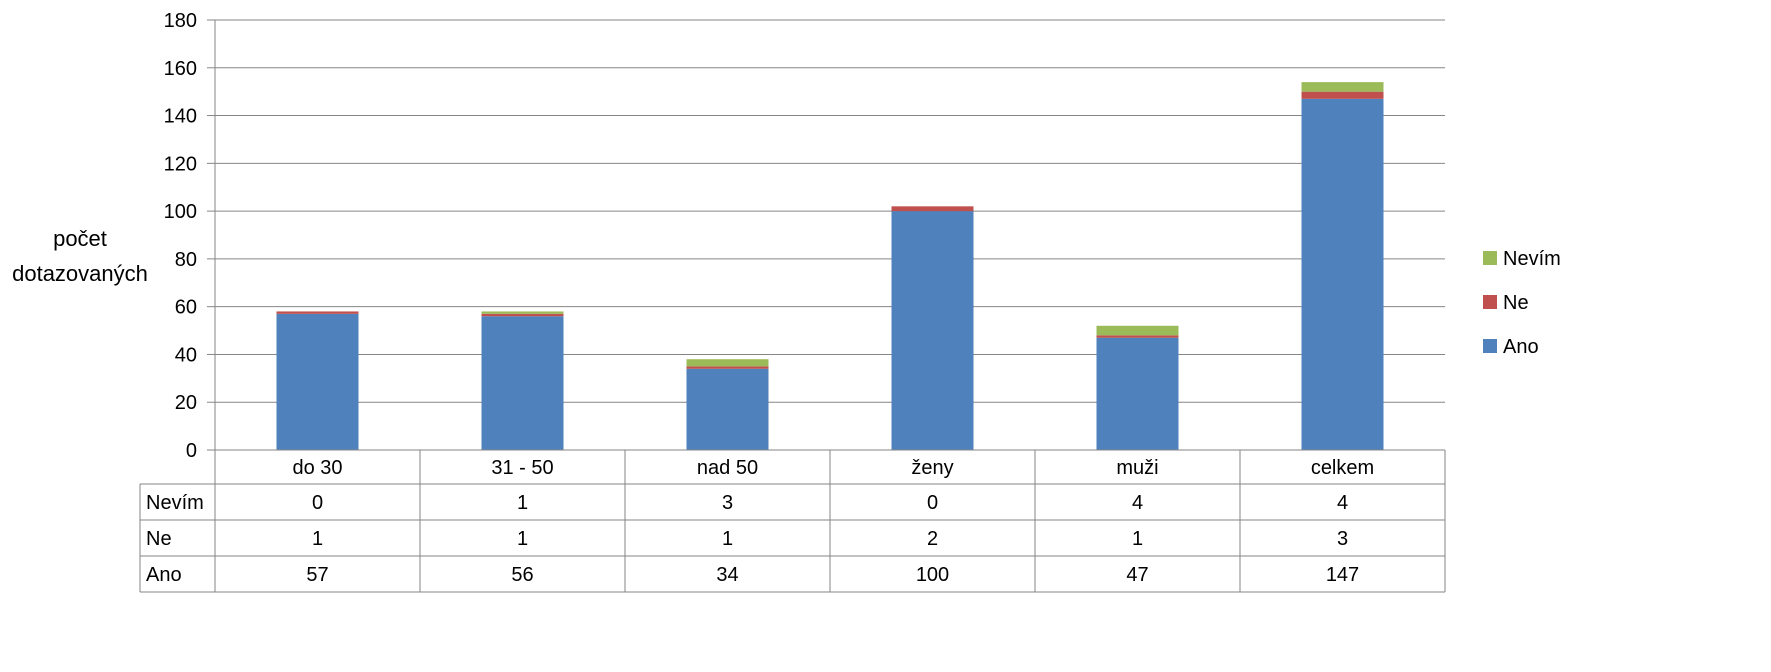 This screenshot has width=1771, height=672. Describe the element at coordinates (1521, 347) in the screenshot. I see `legend-label-ano: Ano` at that location.